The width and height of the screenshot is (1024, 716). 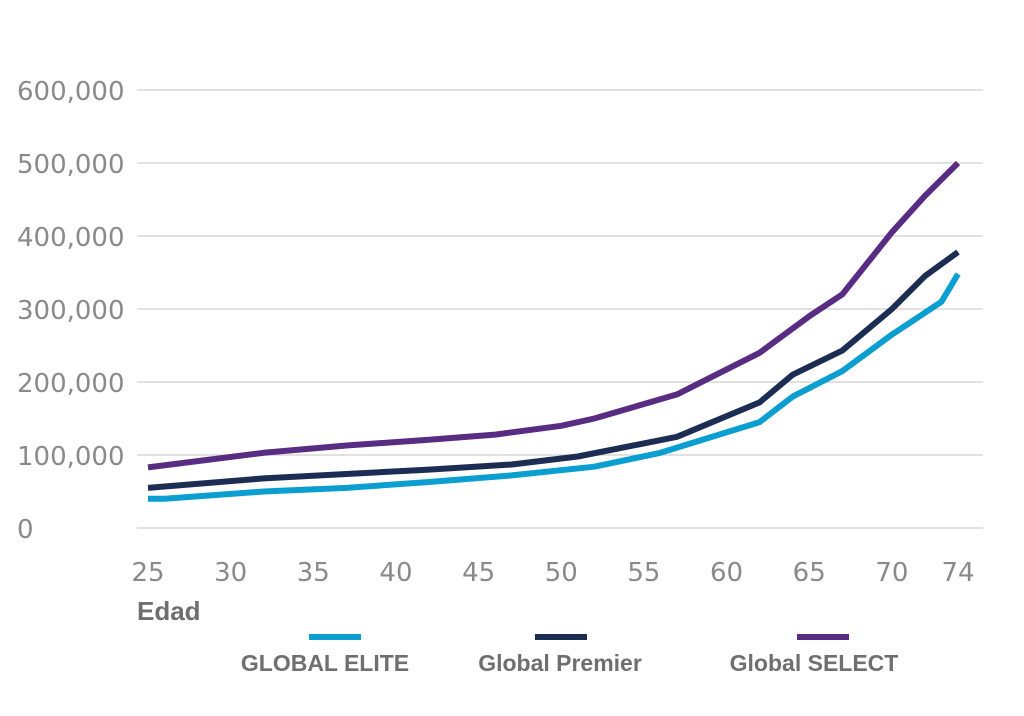 I want to click on x-tick-label: 65, so click(x=809, y=573).